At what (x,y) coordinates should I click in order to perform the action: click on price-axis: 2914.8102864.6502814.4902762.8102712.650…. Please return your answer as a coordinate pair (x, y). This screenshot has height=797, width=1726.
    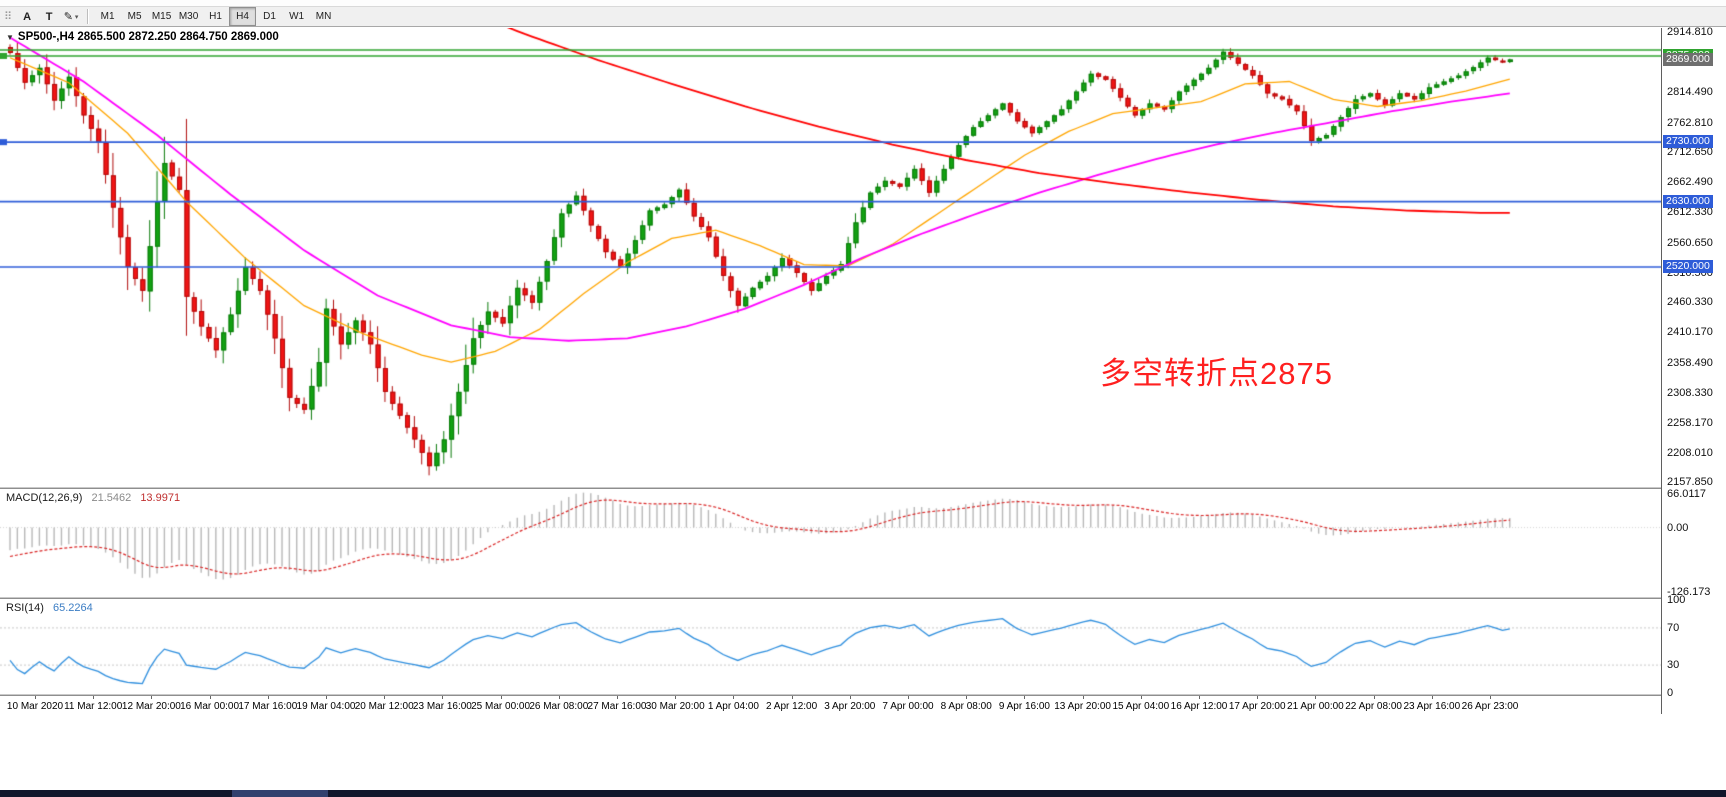
    Looking at the image, I should click on (1693, 370).